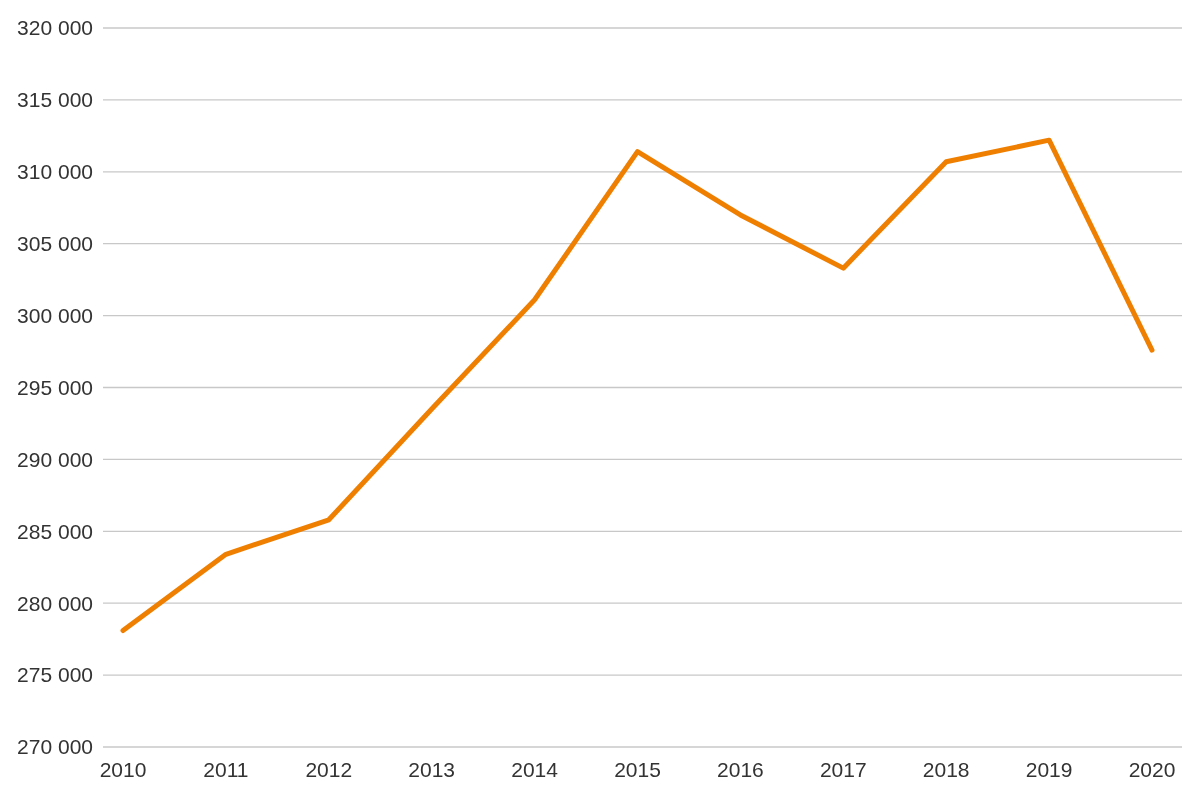 This screenshot has height=800, width=1200. I want to click on x-tick-label: 2018, so click(946, 769).